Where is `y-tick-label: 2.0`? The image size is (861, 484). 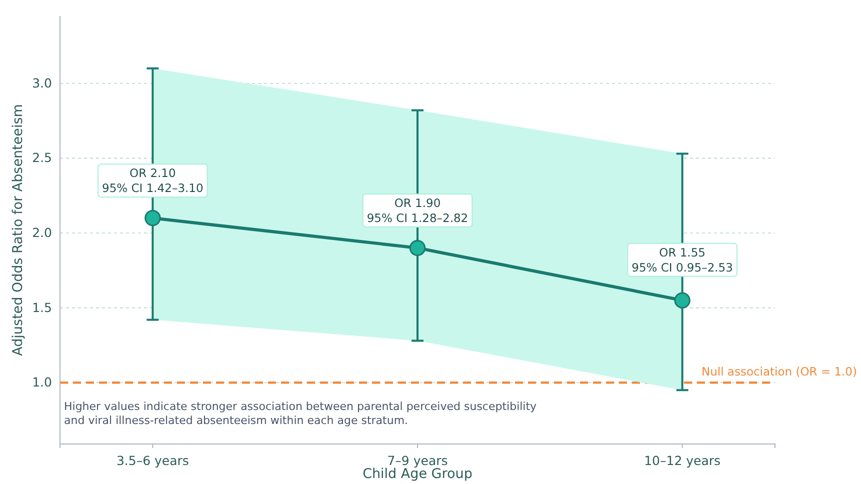 y-tick-label: 2.0 is located at coordinates (42, 232).